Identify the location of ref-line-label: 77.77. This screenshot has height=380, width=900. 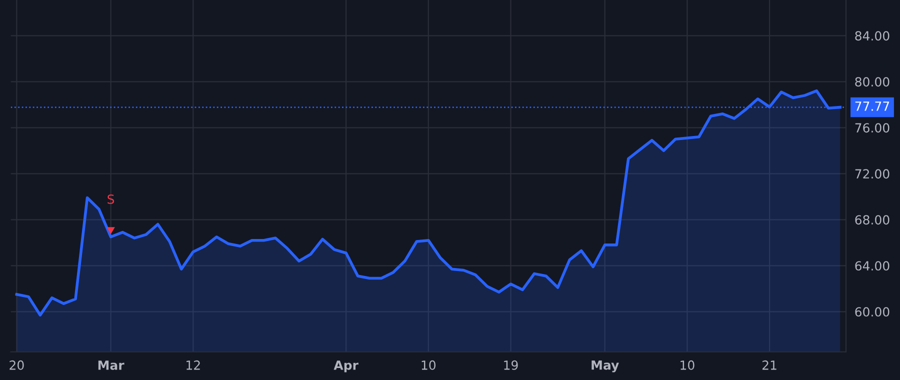
(872, 106).